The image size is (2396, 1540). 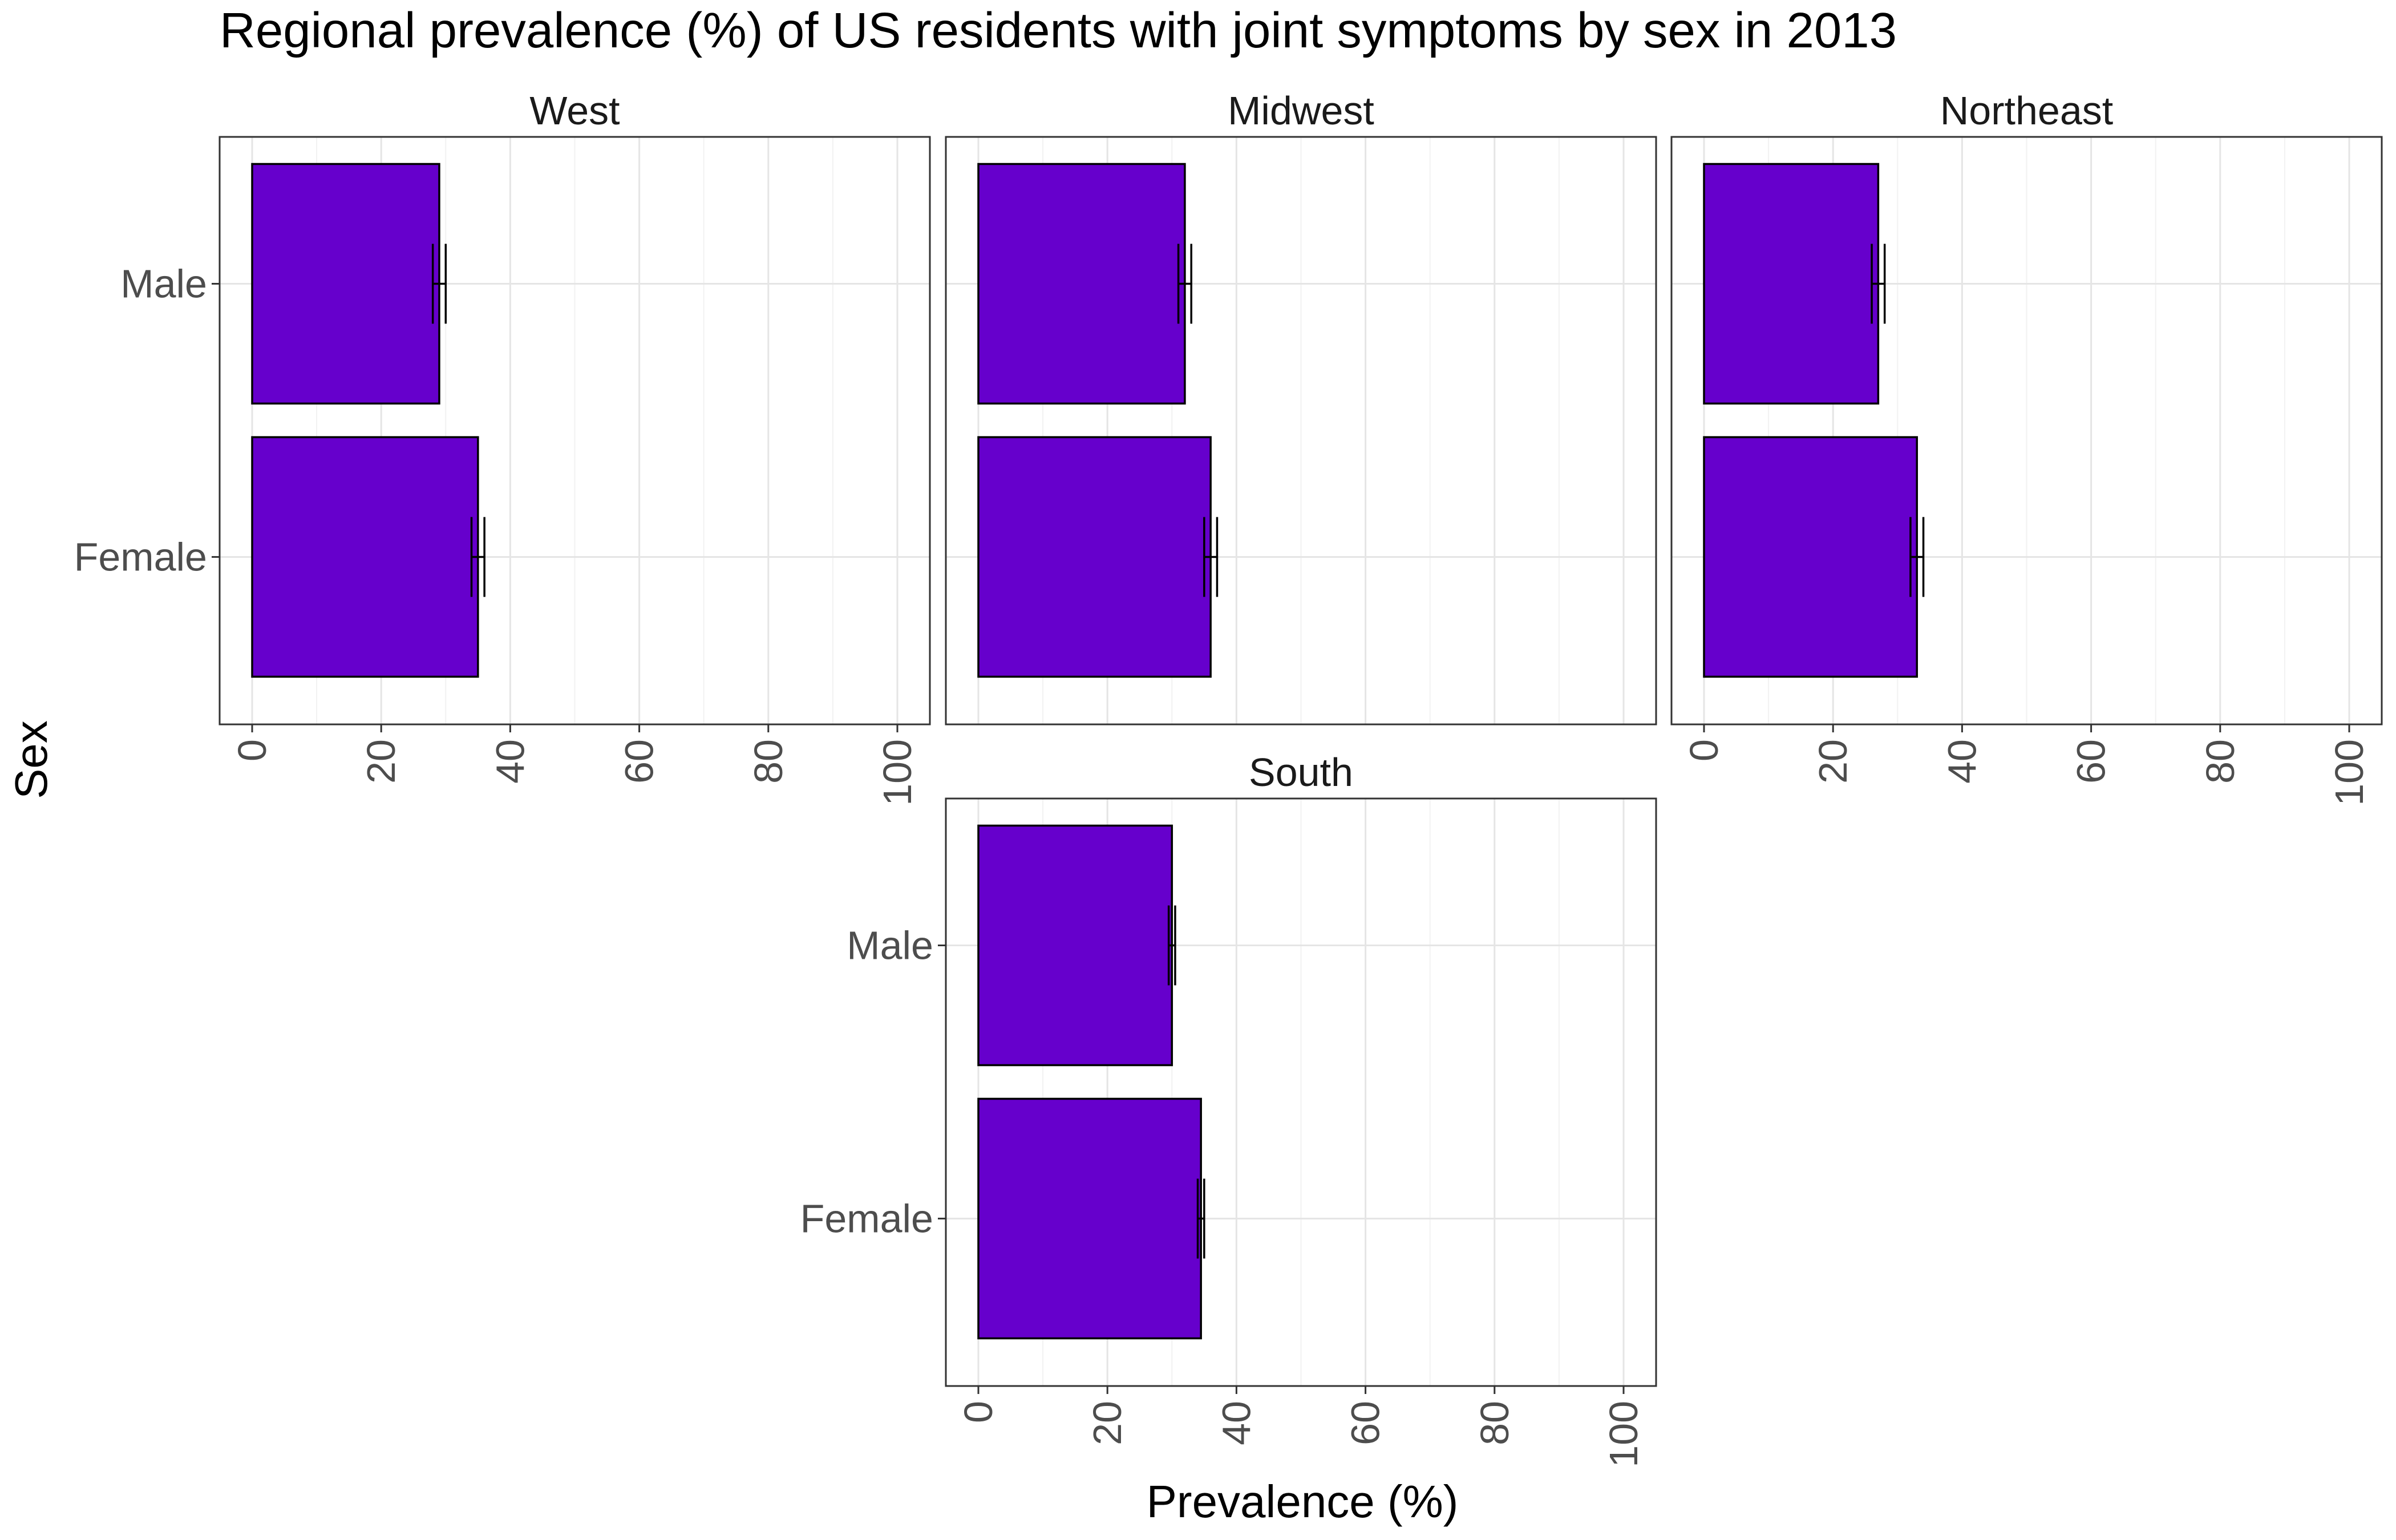 I want to click on facet-panel-northeast: Northeast 0 20 40 60 80 100, so click(x=2026, y=447).